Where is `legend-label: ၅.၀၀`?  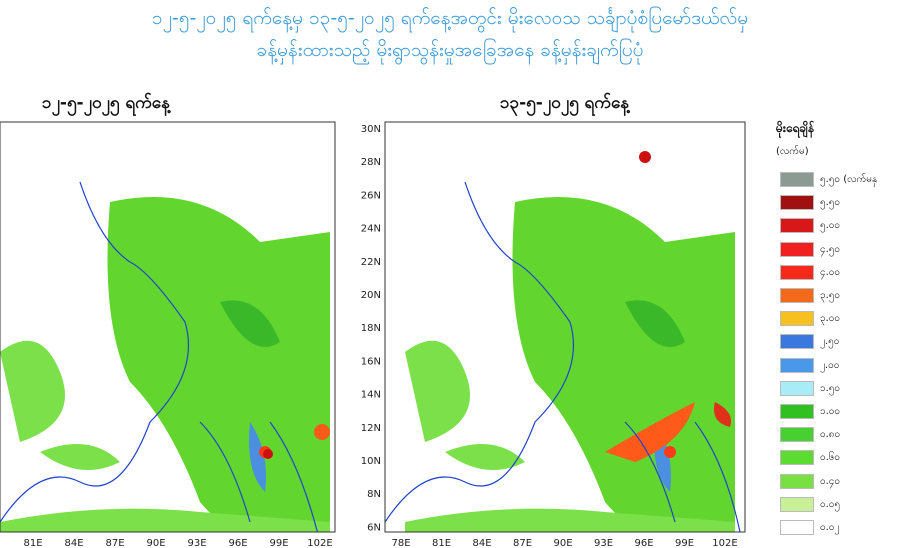 legend-label: ၅.၀၀ is located at coordinates (830, 226).